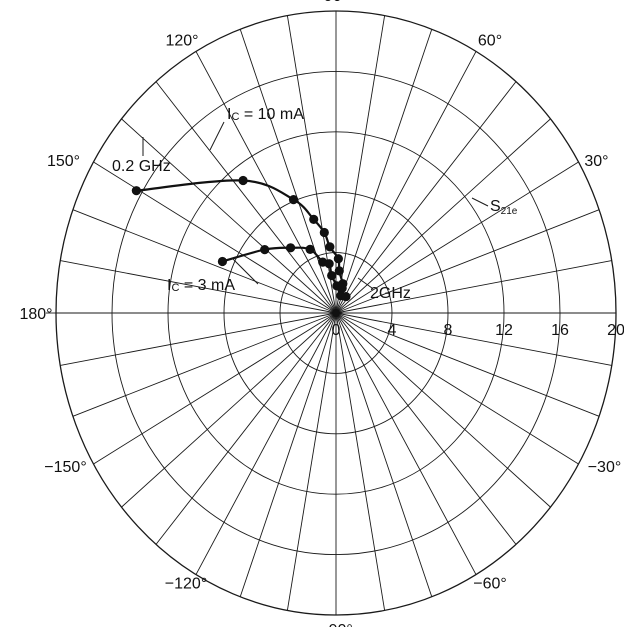  Describe the element at coordinates (186, 584) in the screenshot. I see `angular-tick-label: −120°` at that location.